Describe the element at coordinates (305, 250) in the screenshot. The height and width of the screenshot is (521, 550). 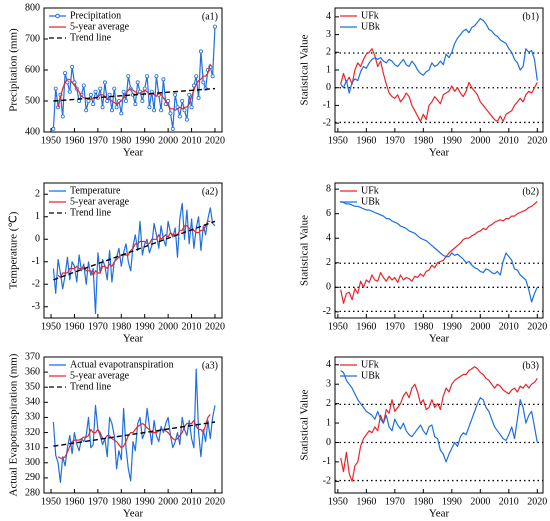
I see `y-axis-label: Statistical Value` at that location.